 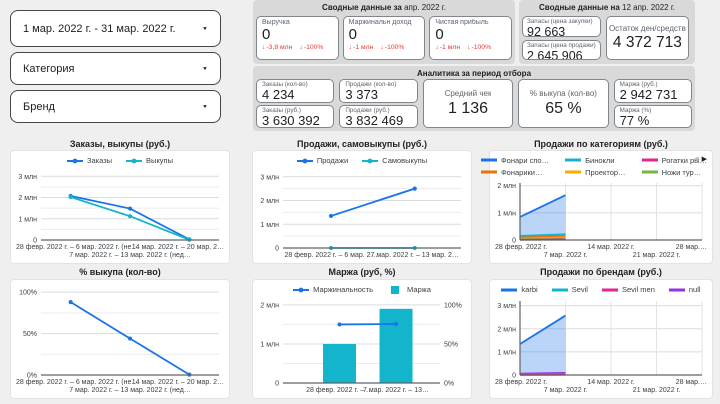 I want to click on kpi-card-sales-rub: Продажи (руб.) 3 832 469, so click(x=378, y=116).